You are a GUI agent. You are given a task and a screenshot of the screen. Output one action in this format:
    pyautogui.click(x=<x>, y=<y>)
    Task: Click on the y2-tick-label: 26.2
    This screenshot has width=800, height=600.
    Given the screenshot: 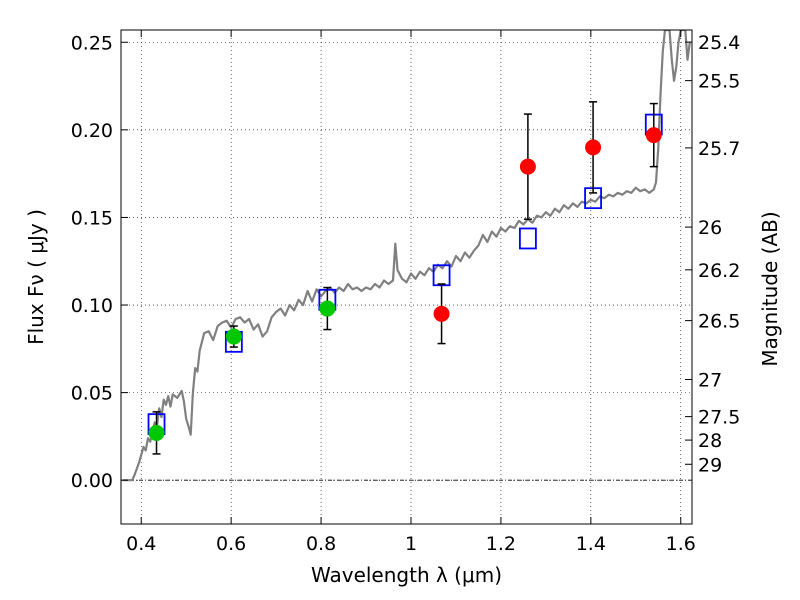 What is the action you would take?
    pyautogui.click(x=719, y=271)
    